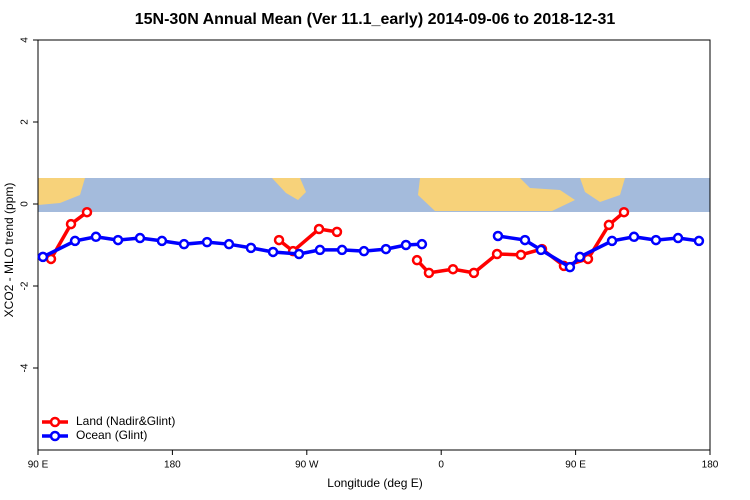 Image resolution: width=750 pixels, height=500 pixels. I want to click on x-axis-label: Longitude (deg E), so click(374, 483).